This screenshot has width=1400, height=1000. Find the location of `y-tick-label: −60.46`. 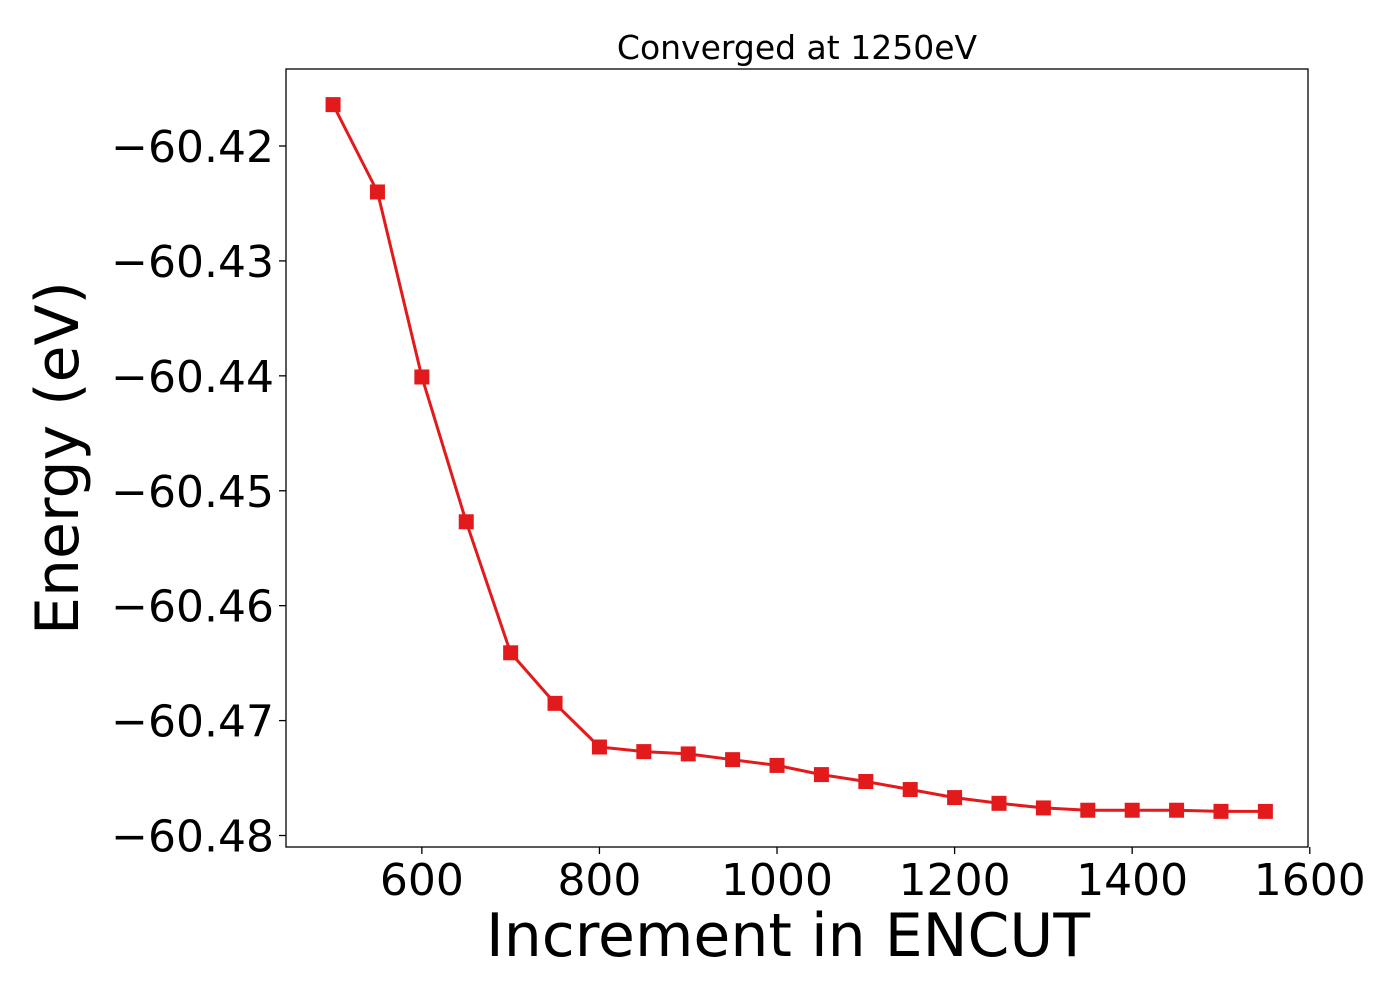

y-tick-label: −60.46 is located at coordinates (192, 607).